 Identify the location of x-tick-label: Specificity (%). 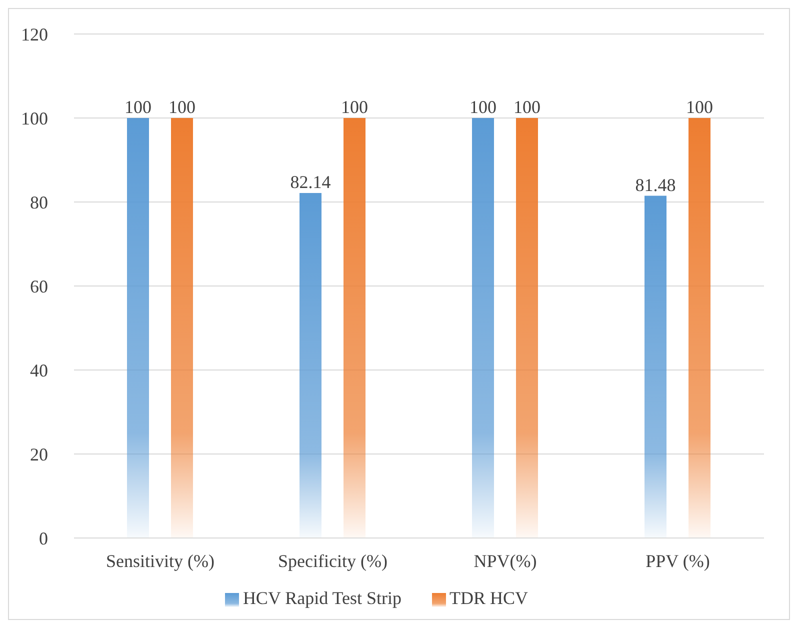
(333, 560).